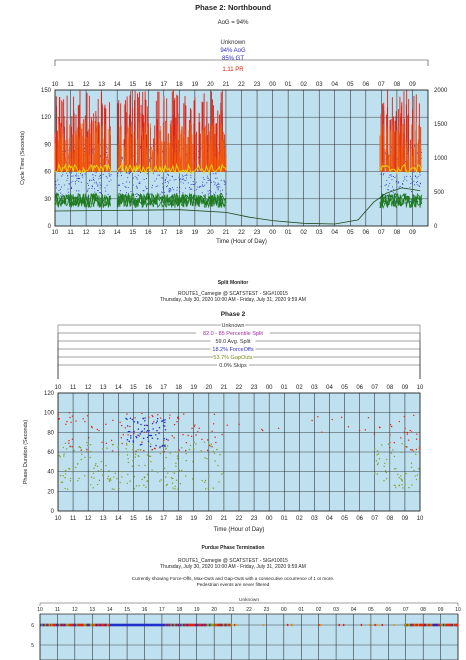 This screenshot has height=660, width=466. Describe the element at coordinates (179, 233) in the screenshot. I see `chart1-x-tick-bottom: 18` at that location.